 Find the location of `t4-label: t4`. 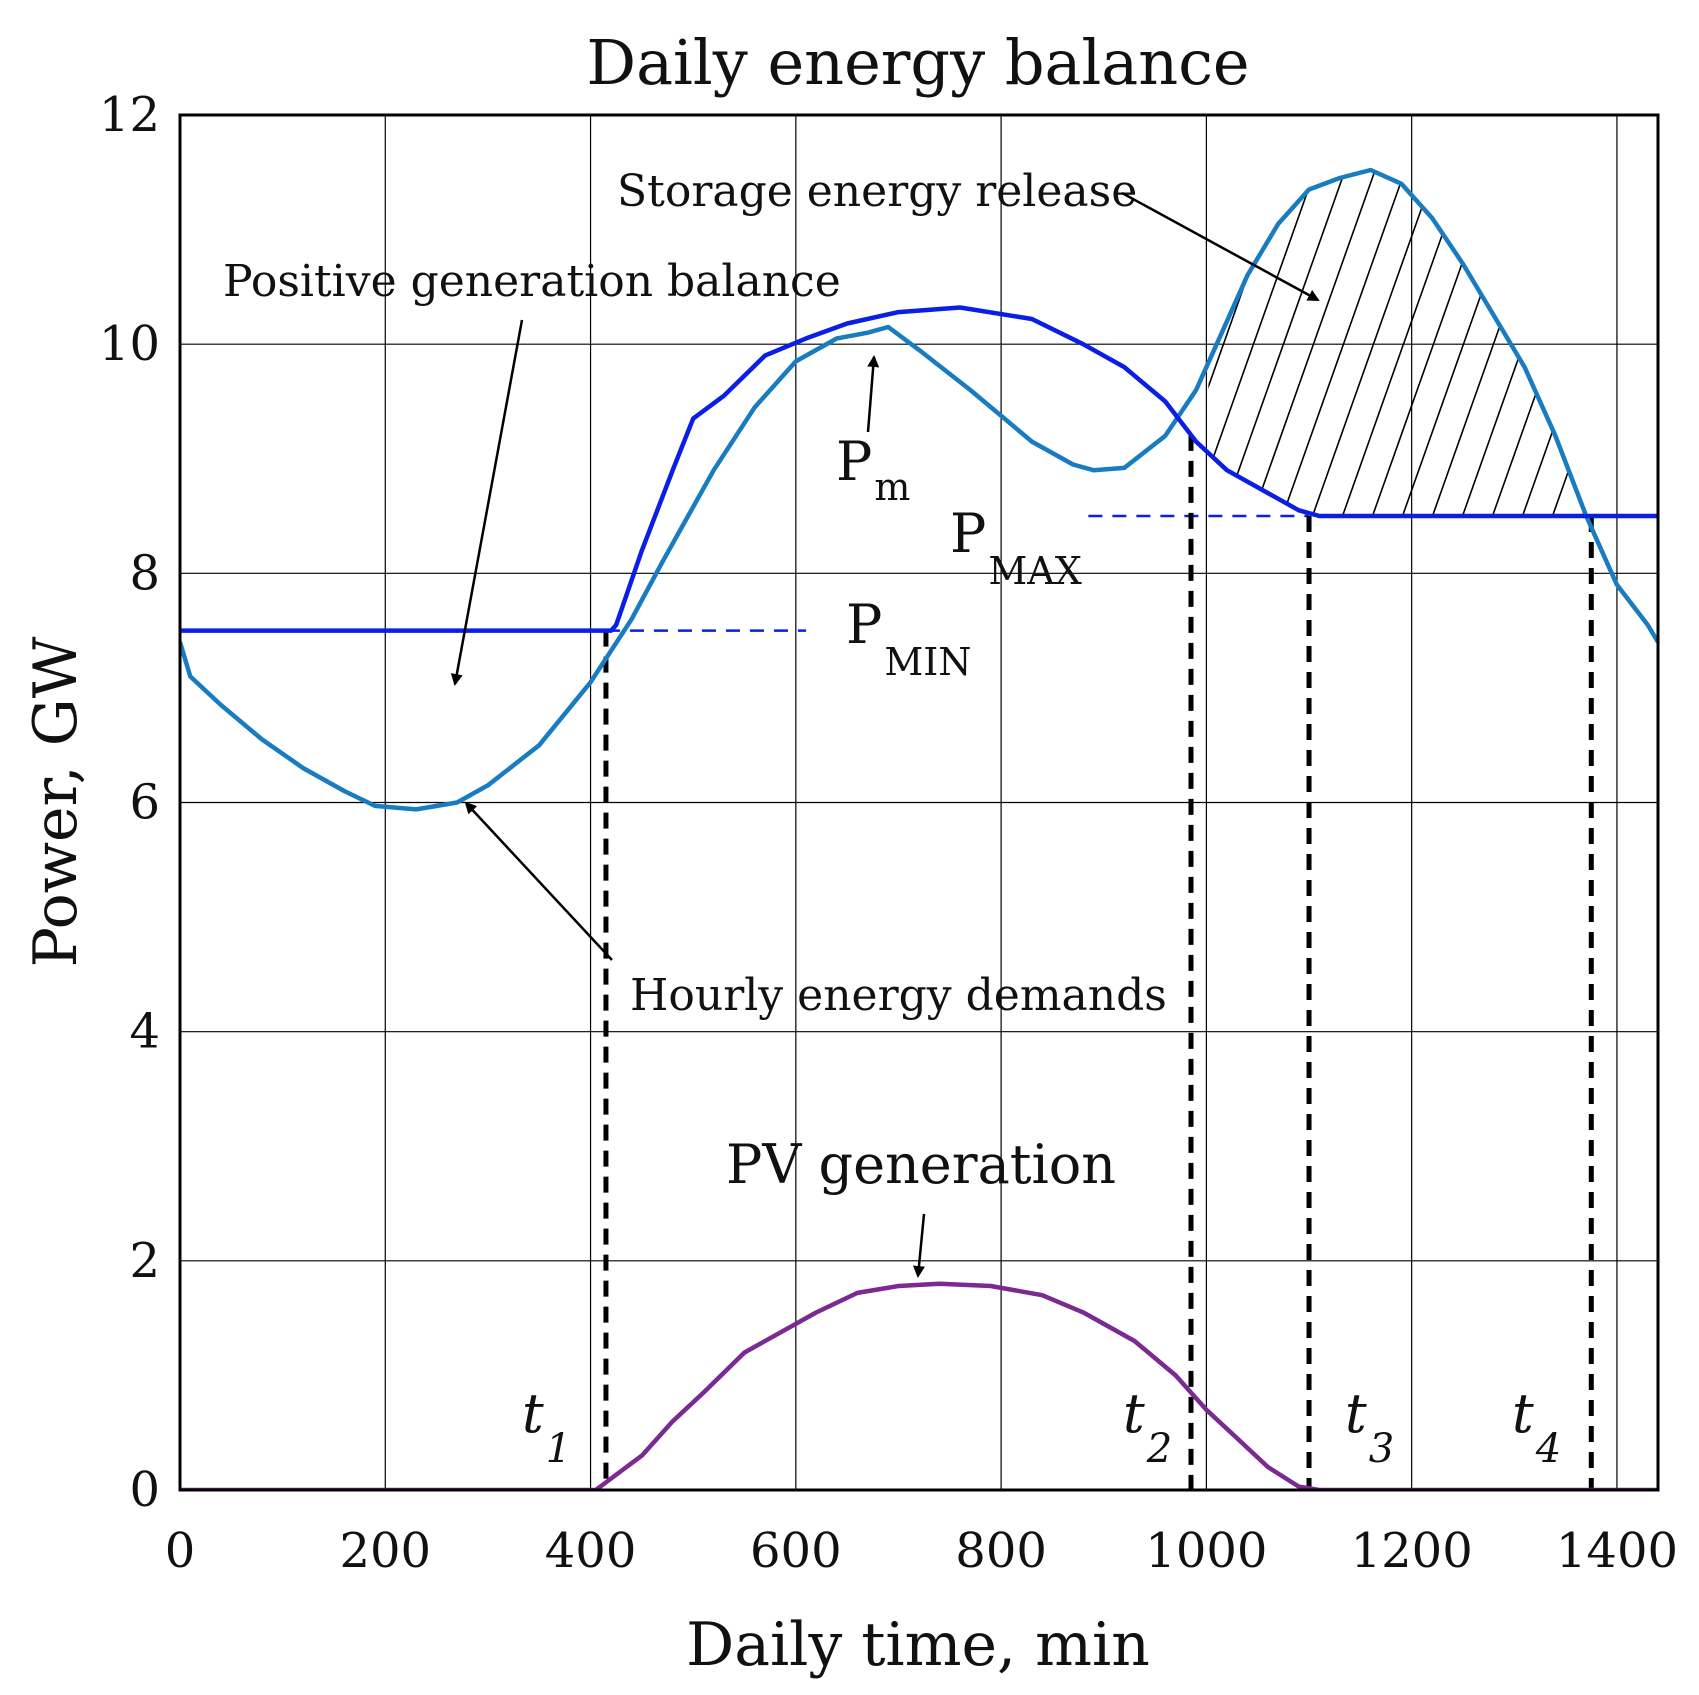

t4-label: t4 is located at coordinates (1536, 1427).